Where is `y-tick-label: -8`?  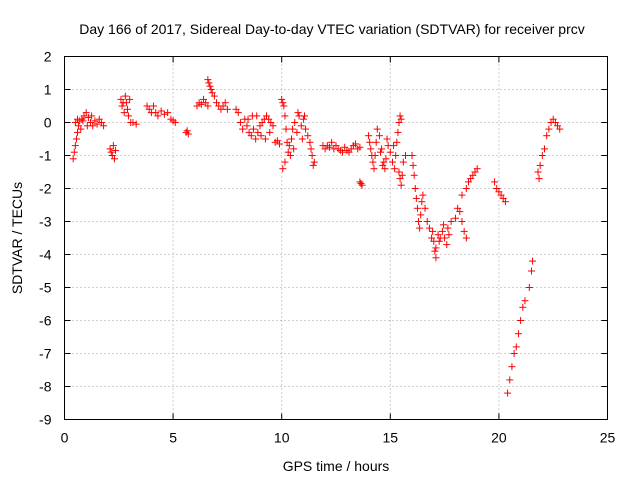
y-tick-label: -8 is located at coordinates (45, 387).